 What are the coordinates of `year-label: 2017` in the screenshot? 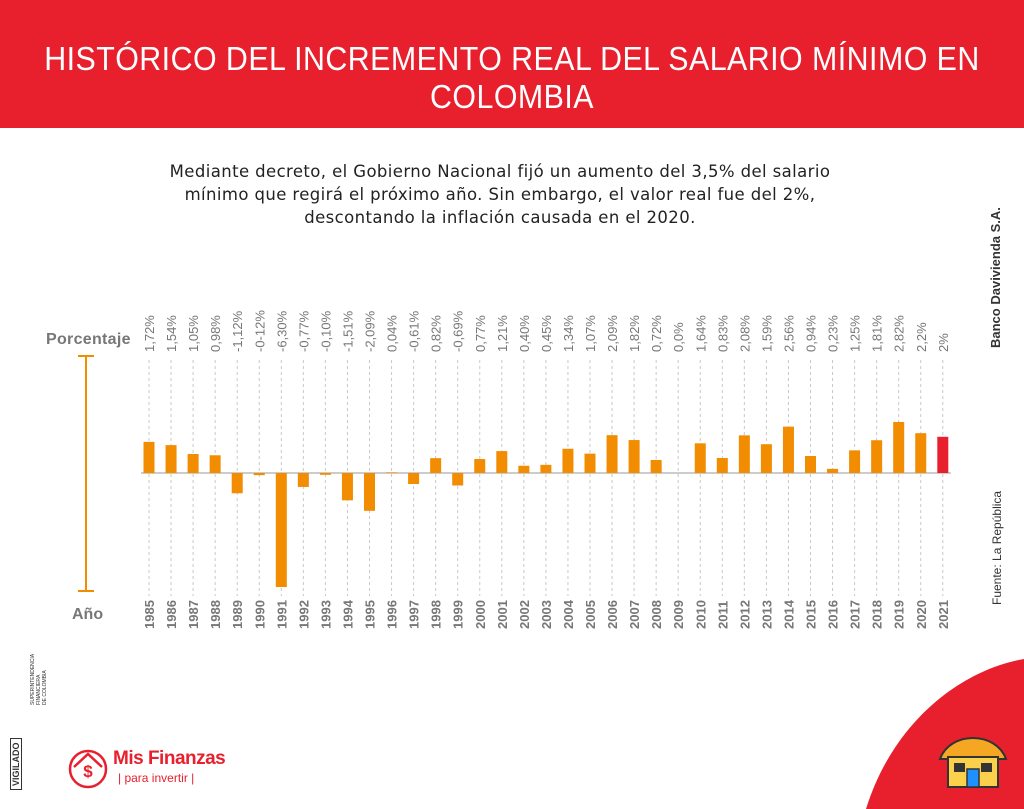 It's located at (855, 614).